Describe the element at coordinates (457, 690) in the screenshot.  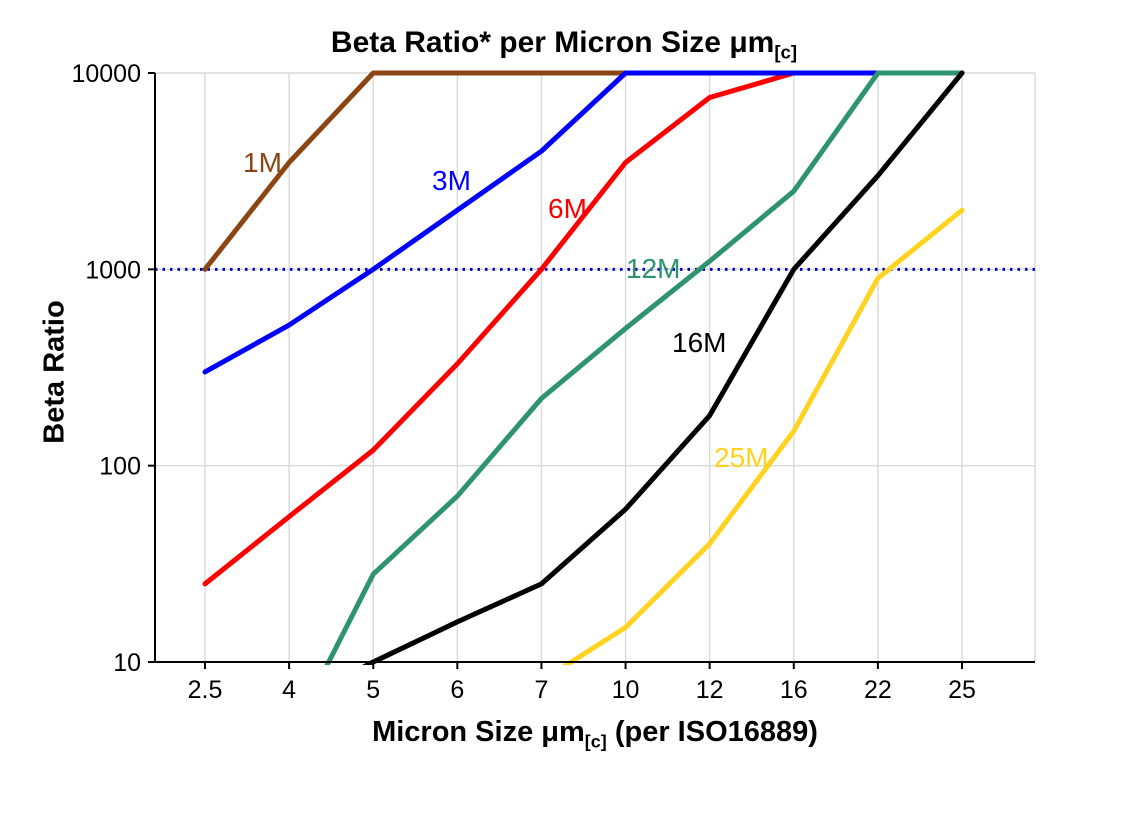
I see `x-tick-label: 6` at that location.